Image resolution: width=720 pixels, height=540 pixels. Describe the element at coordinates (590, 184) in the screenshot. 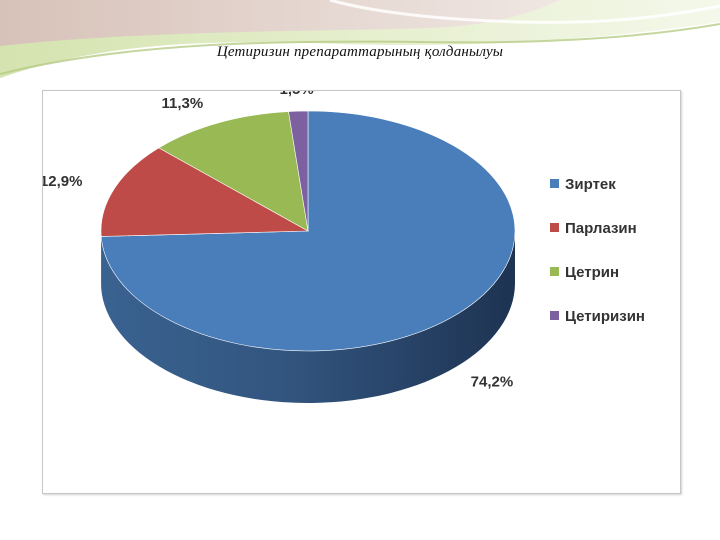

I see `legend-label-1: Зиртек` at that location.